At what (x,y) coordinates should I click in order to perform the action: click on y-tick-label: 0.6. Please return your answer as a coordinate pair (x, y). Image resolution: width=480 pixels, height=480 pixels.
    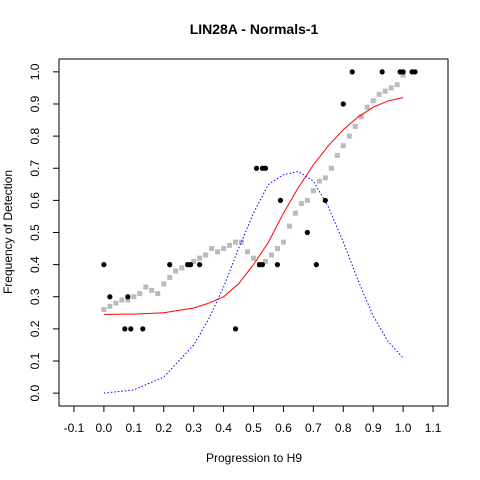
    Looking at the image, I should click on (35, 200).